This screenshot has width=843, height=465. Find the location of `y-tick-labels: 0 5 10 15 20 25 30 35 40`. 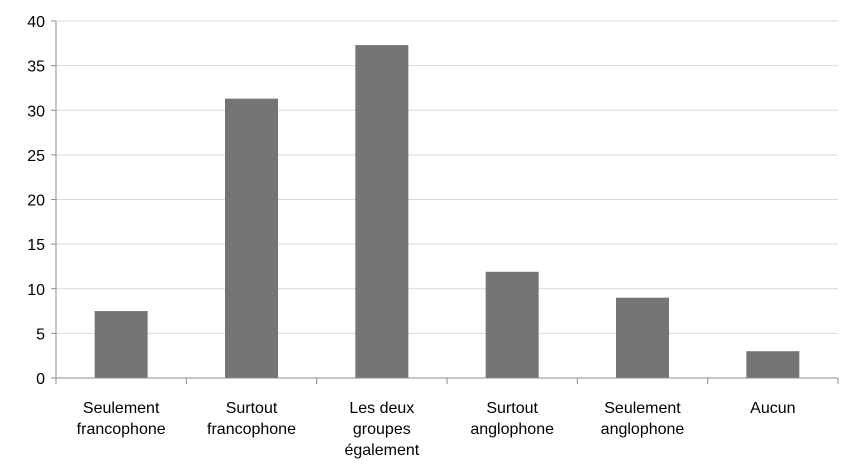

y-tick-labels: 0 5 10 15 20 25 30 35 40 is located at coordinates (36, 201).